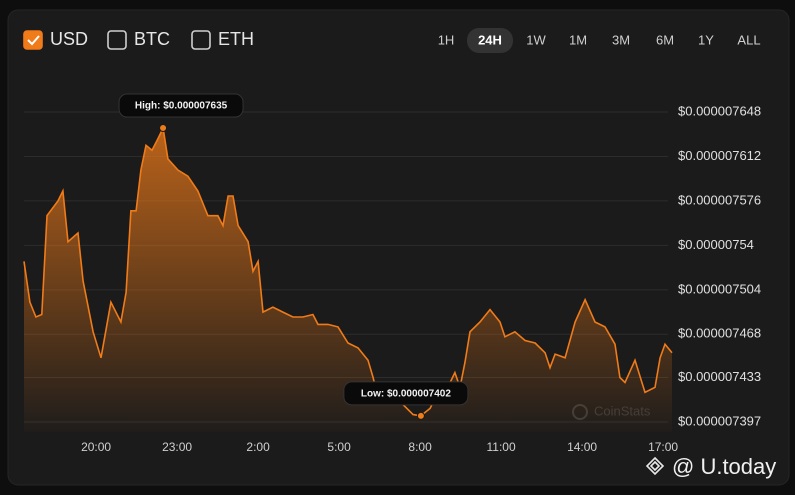 This screenshot has width=795, height=495. I want to click on annotation-label: High: $0.000007635, so click(181, 106).